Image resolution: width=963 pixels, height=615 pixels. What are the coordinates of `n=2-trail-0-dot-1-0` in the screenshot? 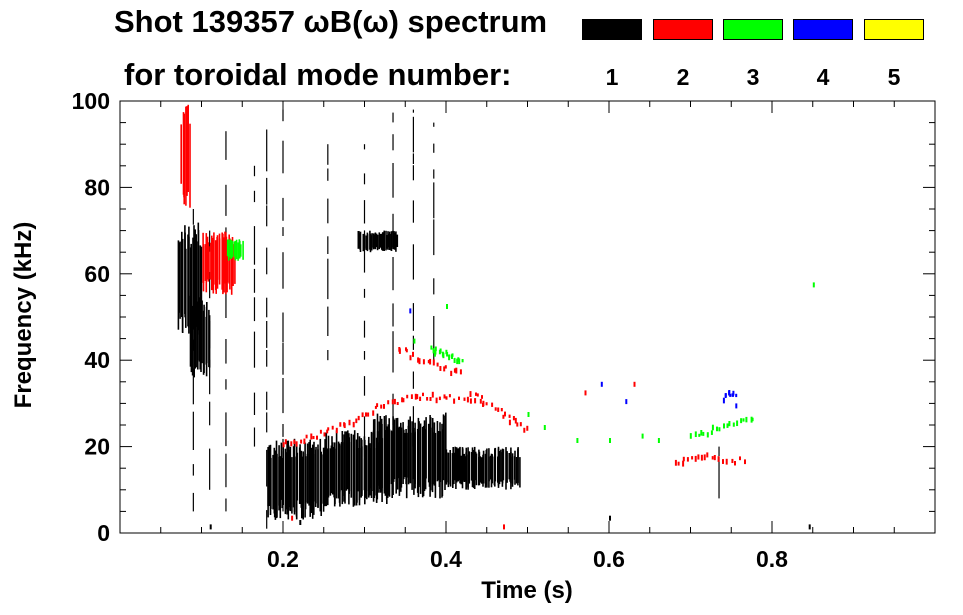 It's located at (317, 437).